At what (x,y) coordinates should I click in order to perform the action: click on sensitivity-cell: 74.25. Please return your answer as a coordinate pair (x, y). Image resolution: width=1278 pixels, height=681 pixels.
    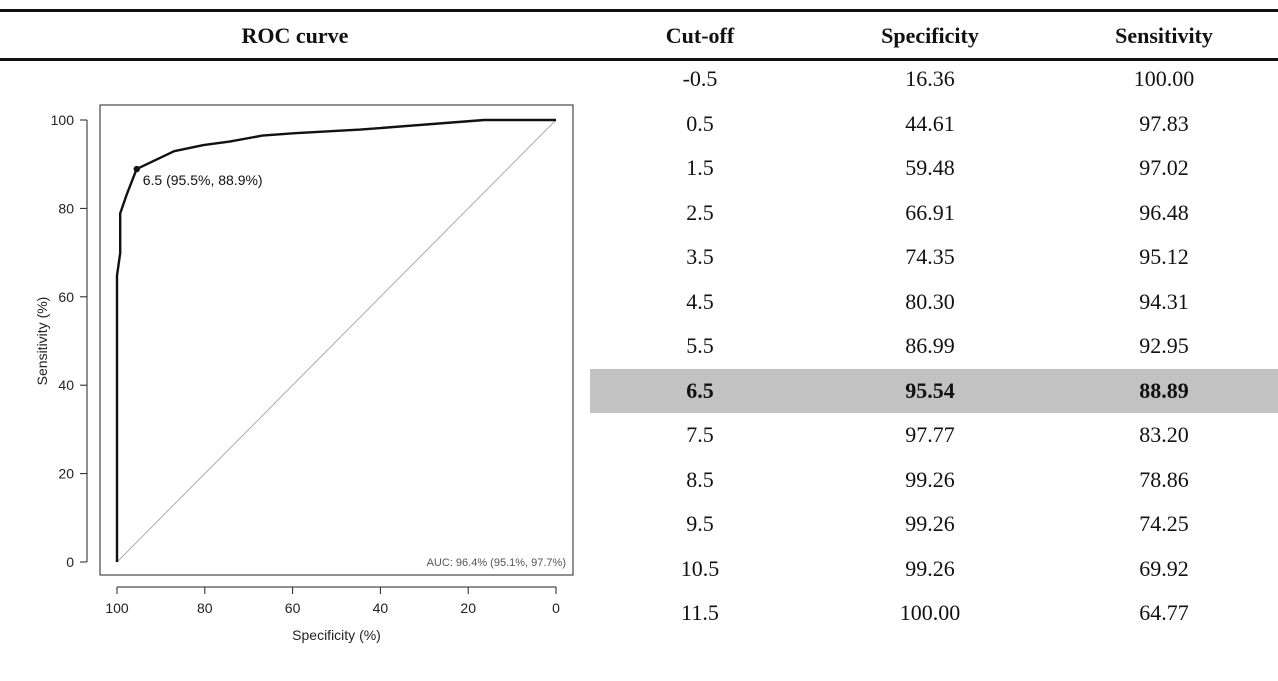
    Looking at the image, I should click on (1164, 524).